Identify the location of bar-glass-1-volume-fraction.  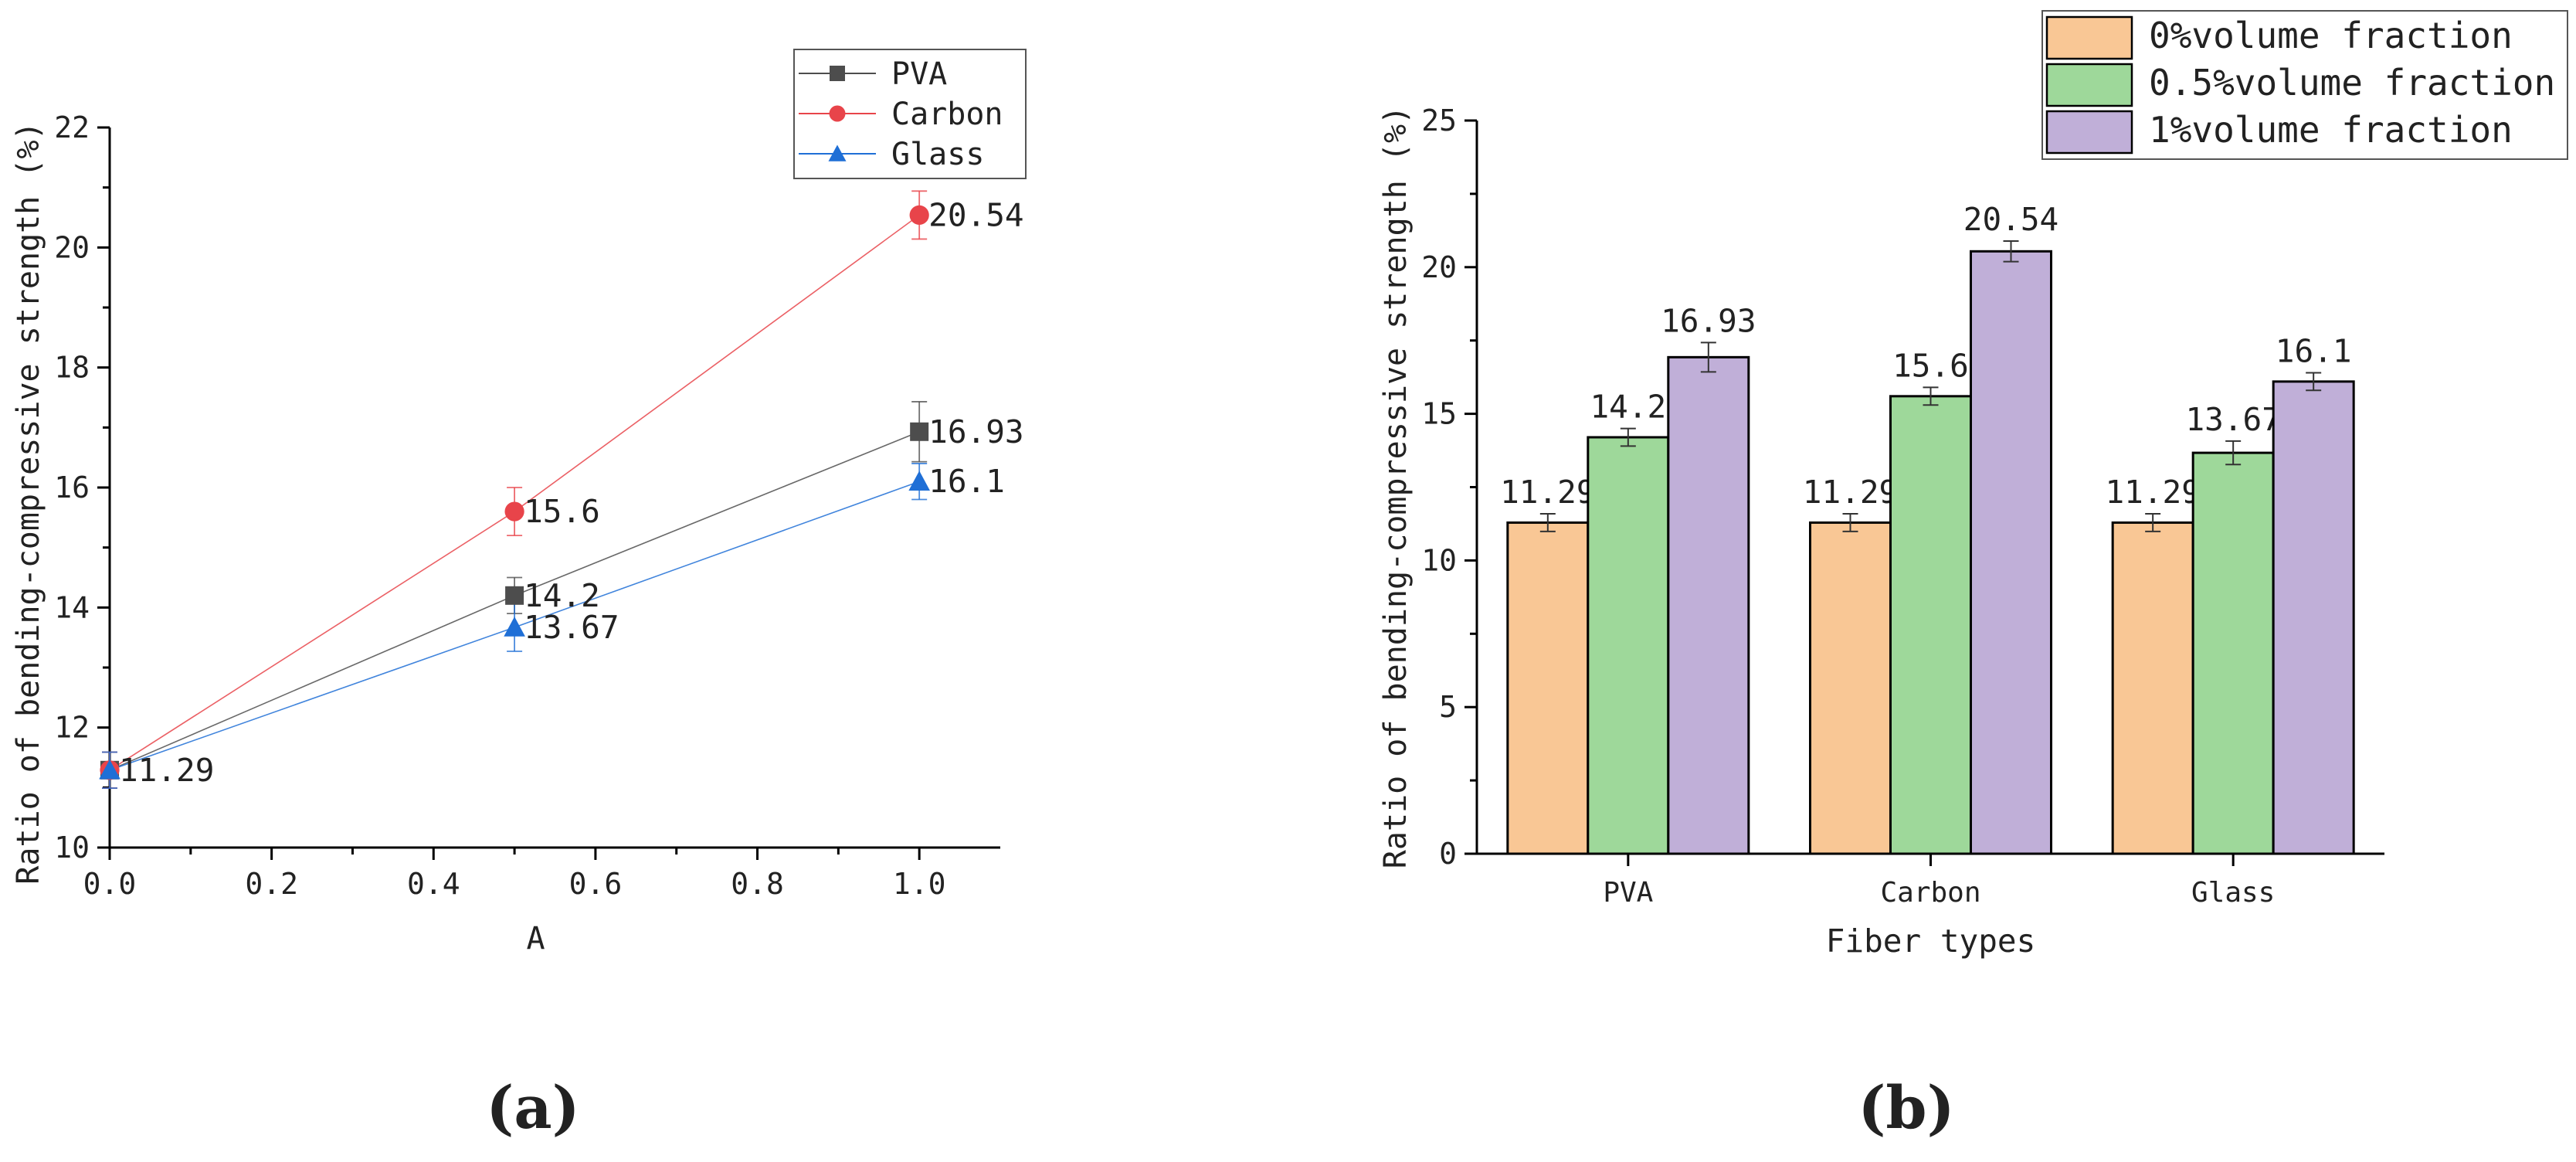
(2313, 618).